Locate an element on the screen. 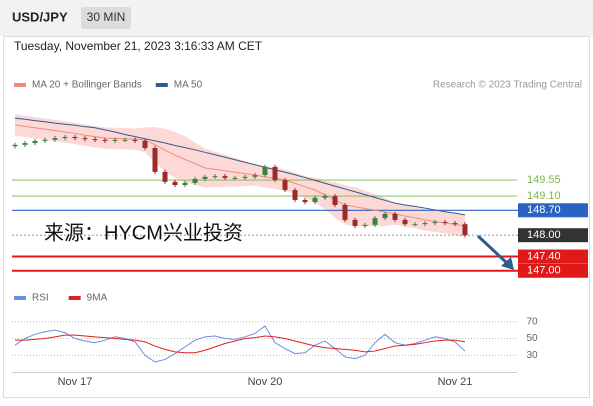  indicator-line is located at coordinates (240, 344).